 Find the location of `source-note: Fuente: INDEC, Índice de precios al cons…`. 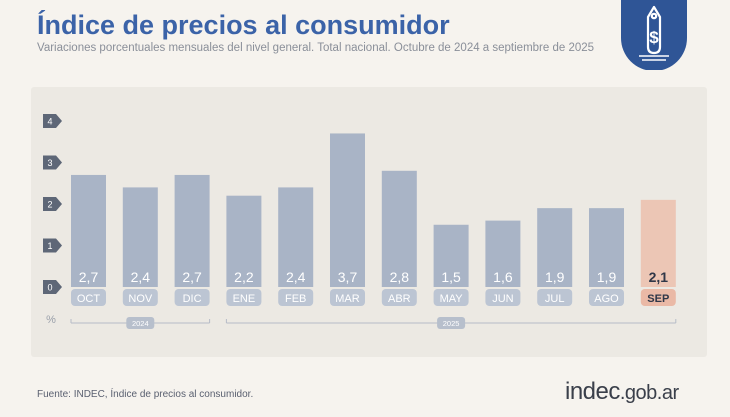

source-note: Fuente: INDEC, Índice de precios al cons… is located at coordinates (145, 394).